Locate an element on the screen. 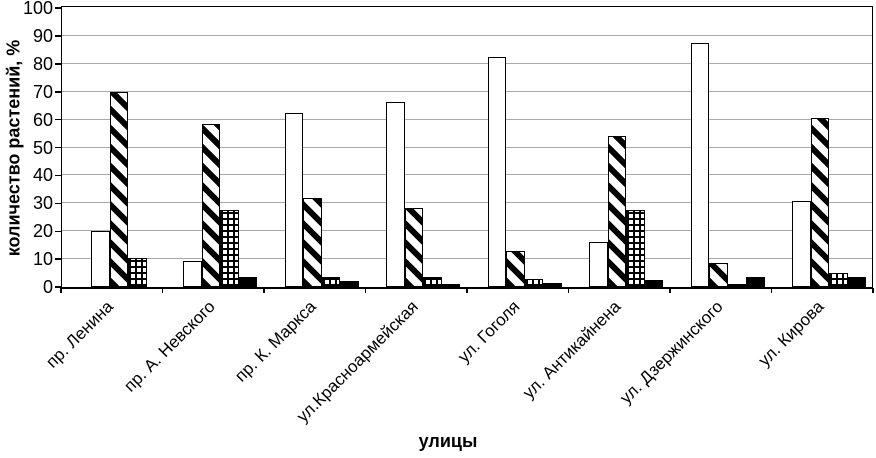 Image resolution: width=876 pixels, height=458 pixels. y-tick-label: 30 is located at coordinates (42, 203).